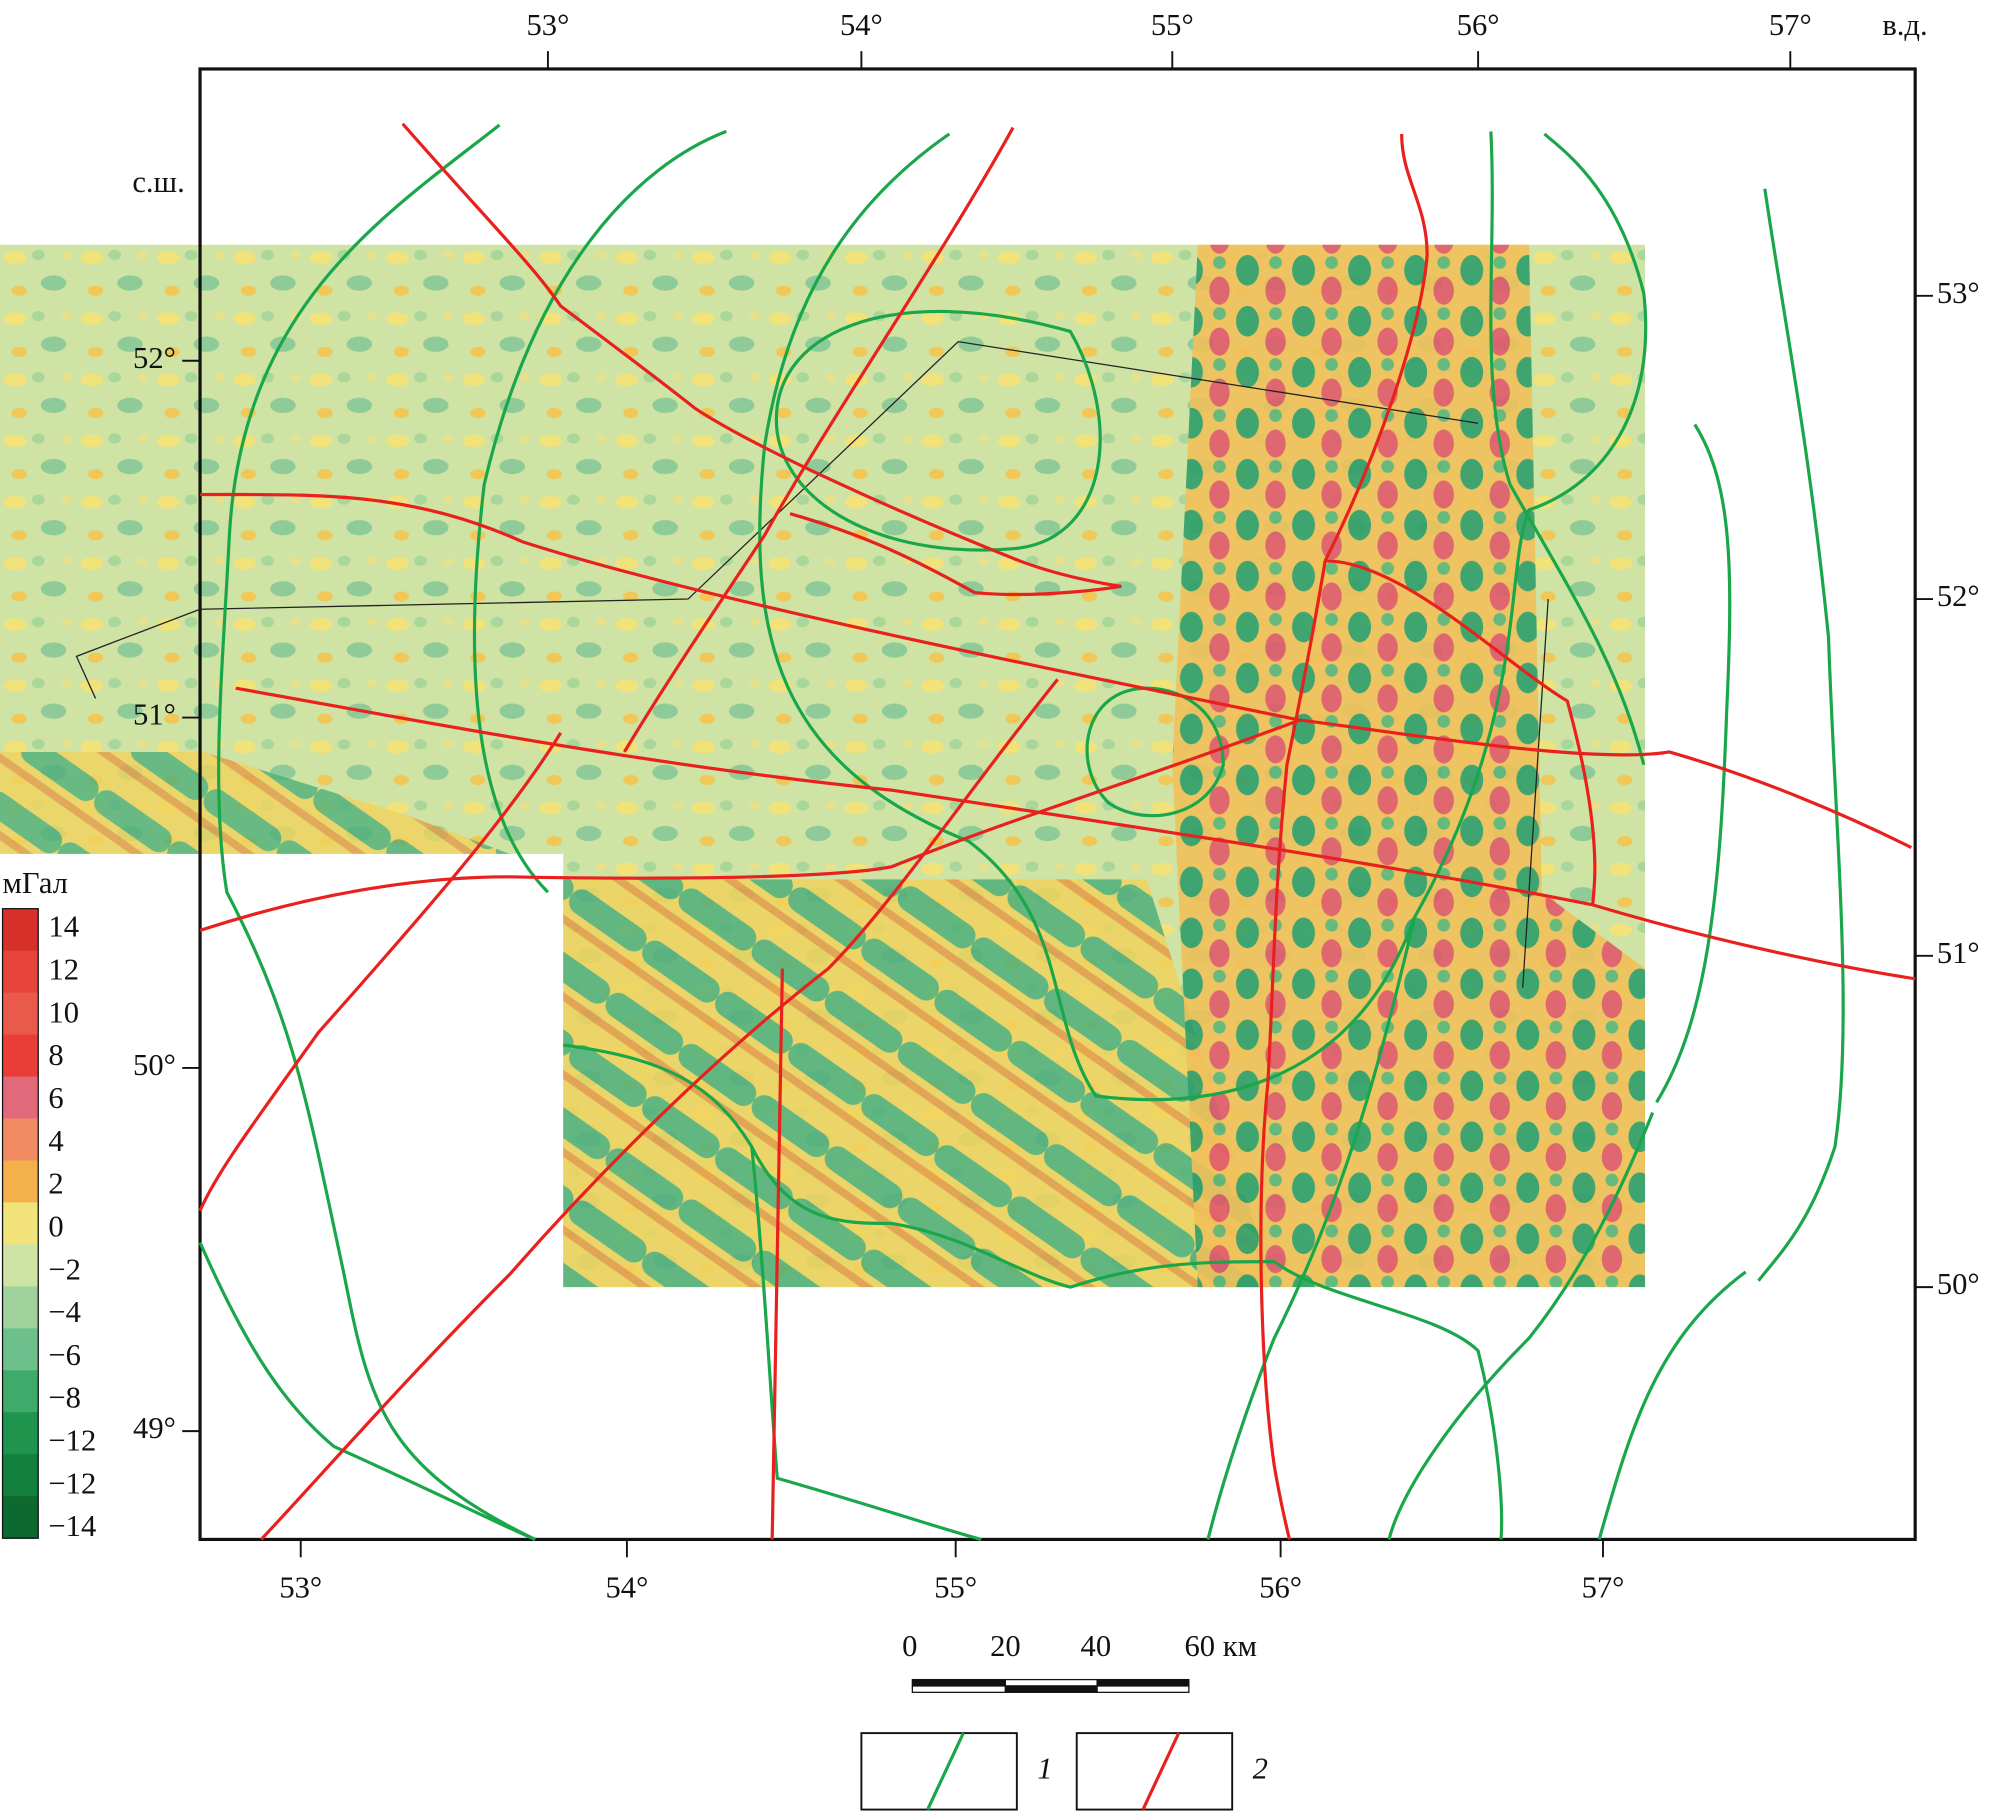 This screenshot has height=1811, width=1998. I want to click on colorbar-label: 6, so click(55, 1098).